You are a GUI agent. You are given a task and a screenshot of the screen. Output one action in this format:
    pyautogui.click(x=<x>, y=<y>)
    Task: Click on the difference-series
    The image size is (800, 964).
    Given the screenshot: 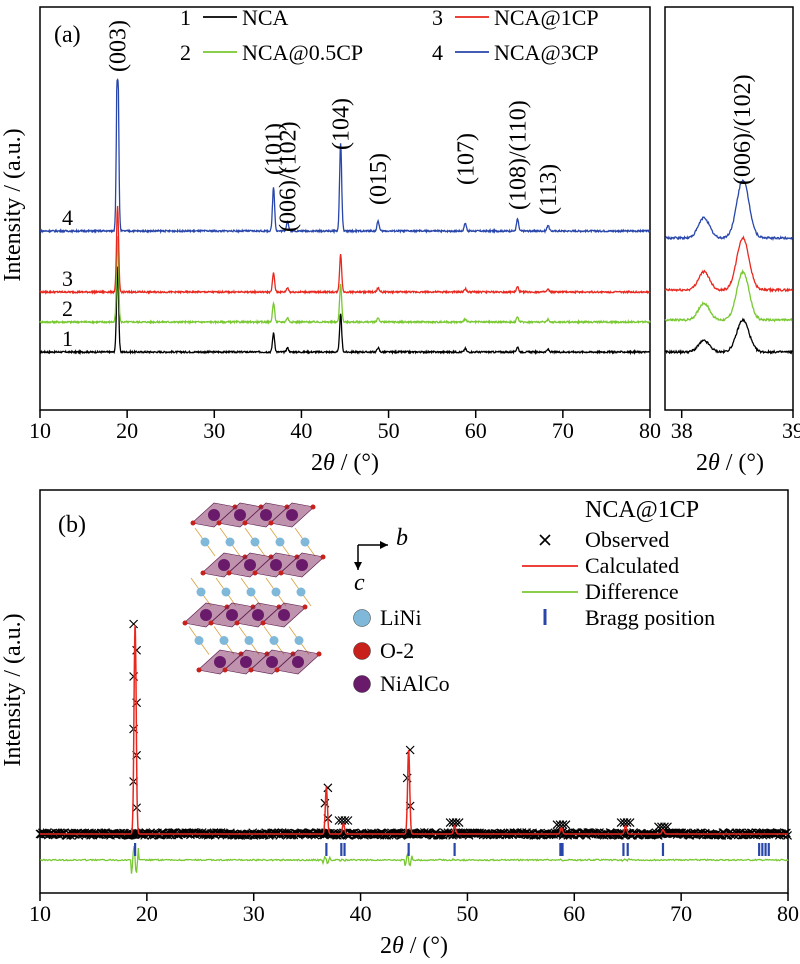 What is the action you would take?
    pyautogui.click(x=414, y=860)
    